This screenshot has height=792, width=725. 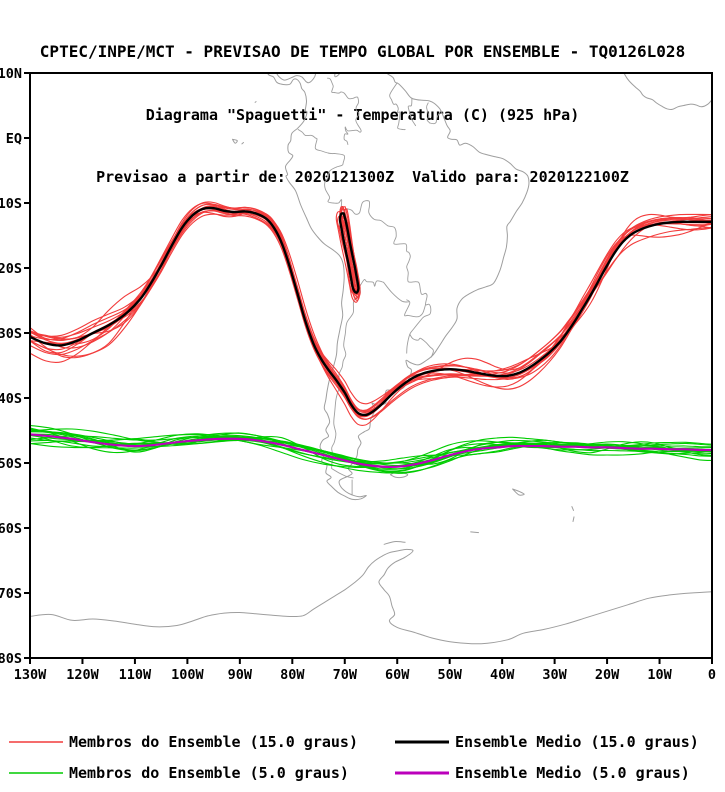 What do you see at coordinates (187, 675) in the screenshot?
I see `x-axis-tick-label: 100W` at bounding box center [187, 675].